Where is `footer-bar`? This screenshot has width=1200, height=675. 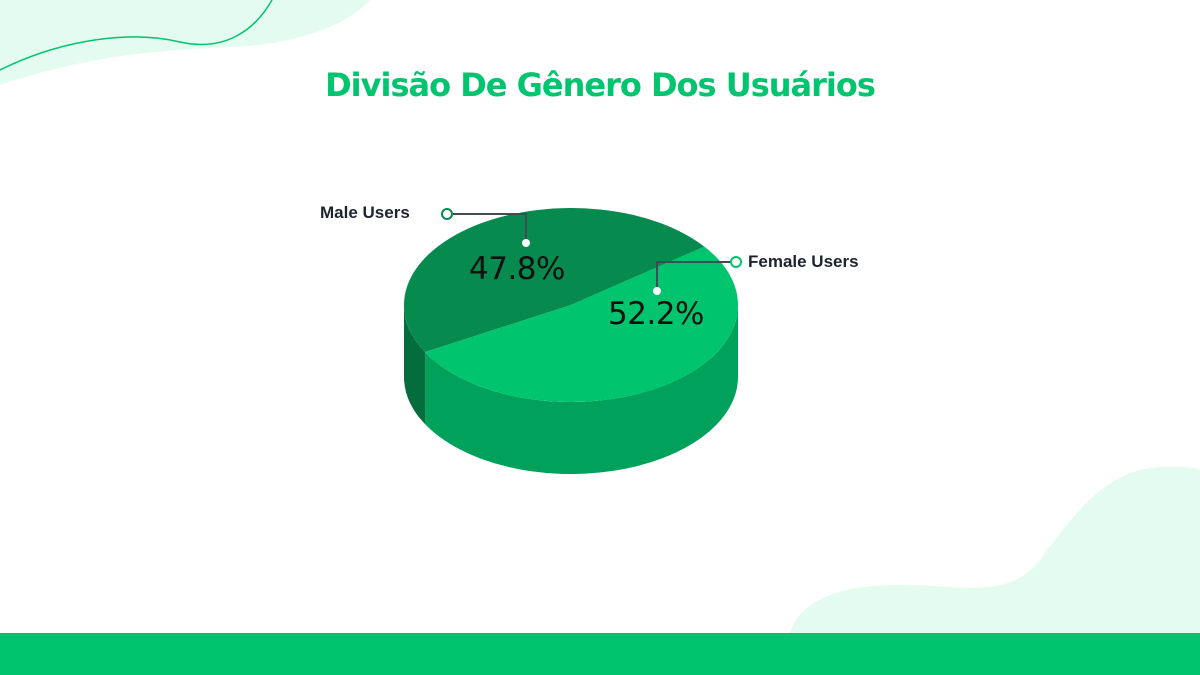
footer-bar is located at coordinates (600, 654).